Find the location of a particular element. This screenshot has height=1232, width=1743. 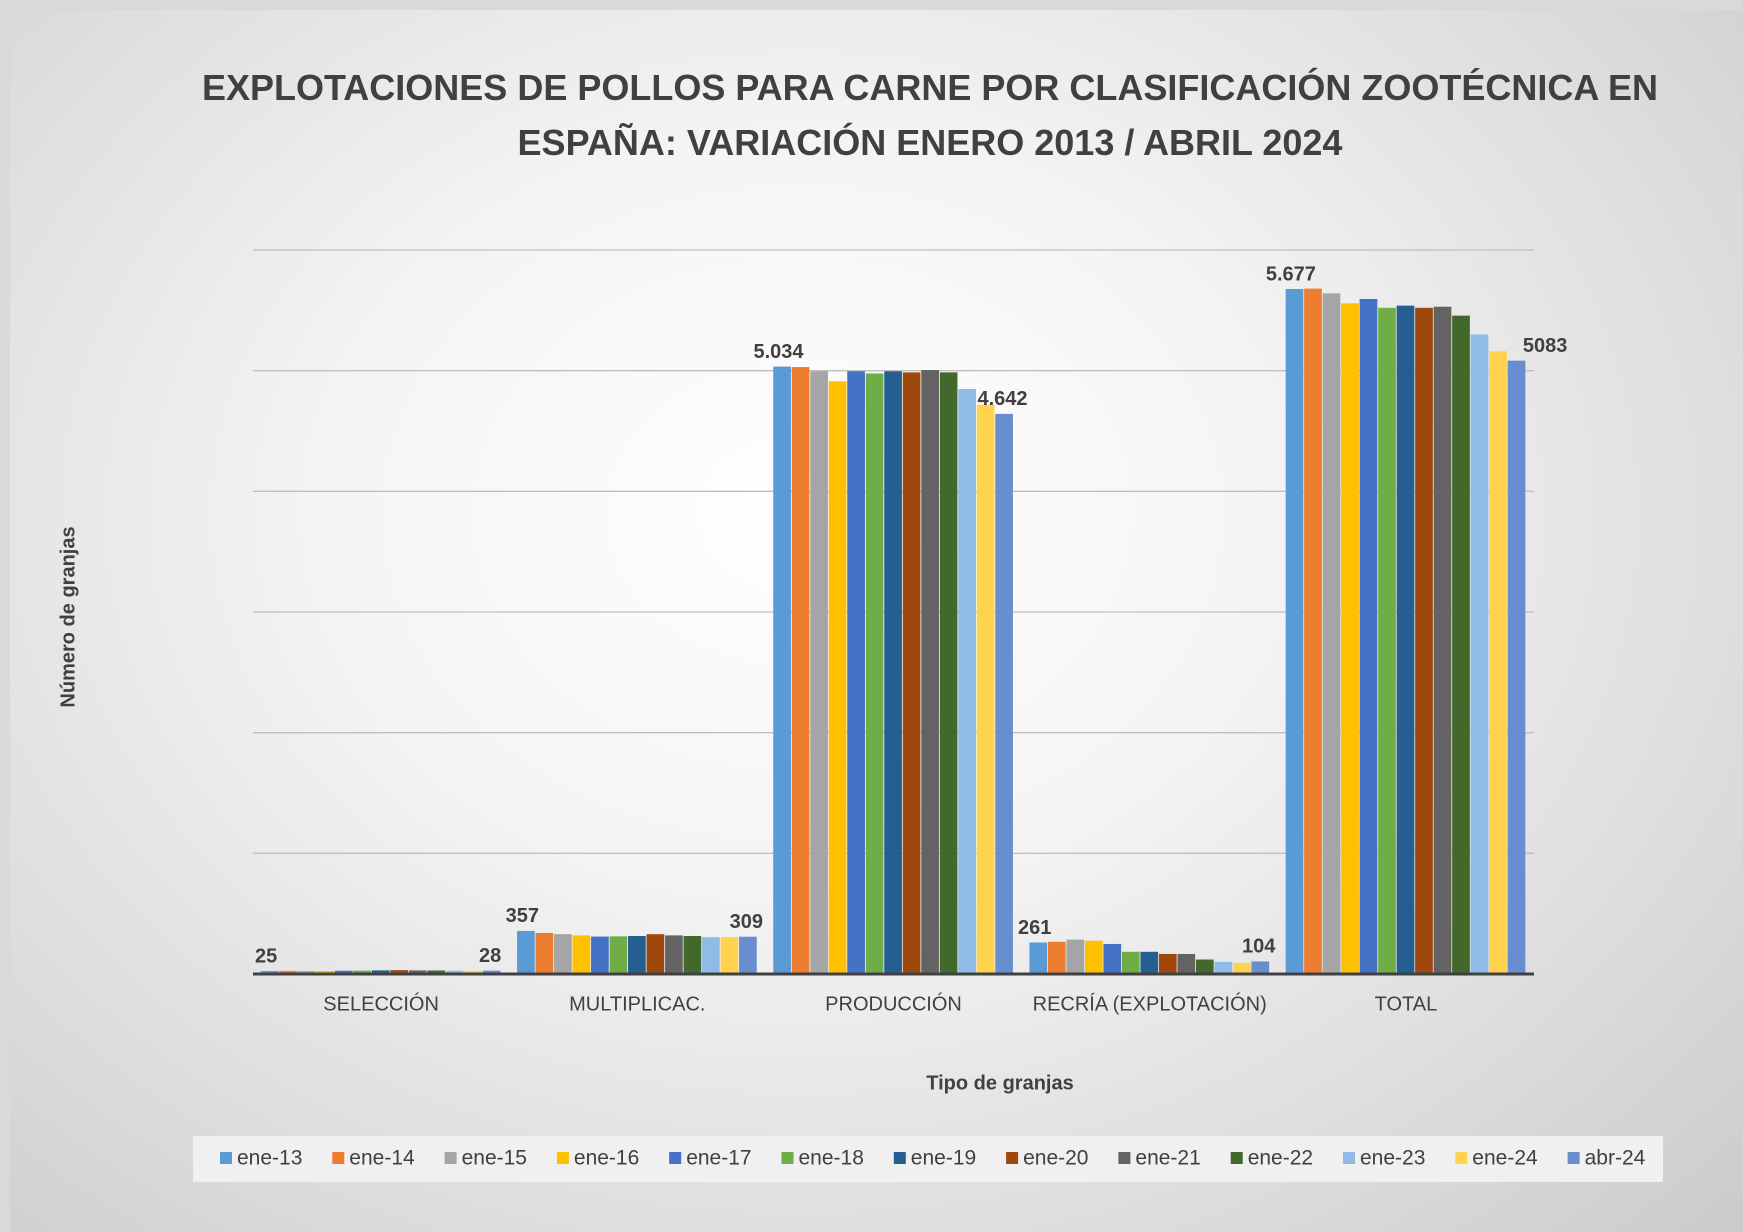

x-tick-label: SELECCIÓN is located at coordinates (381, 1003).